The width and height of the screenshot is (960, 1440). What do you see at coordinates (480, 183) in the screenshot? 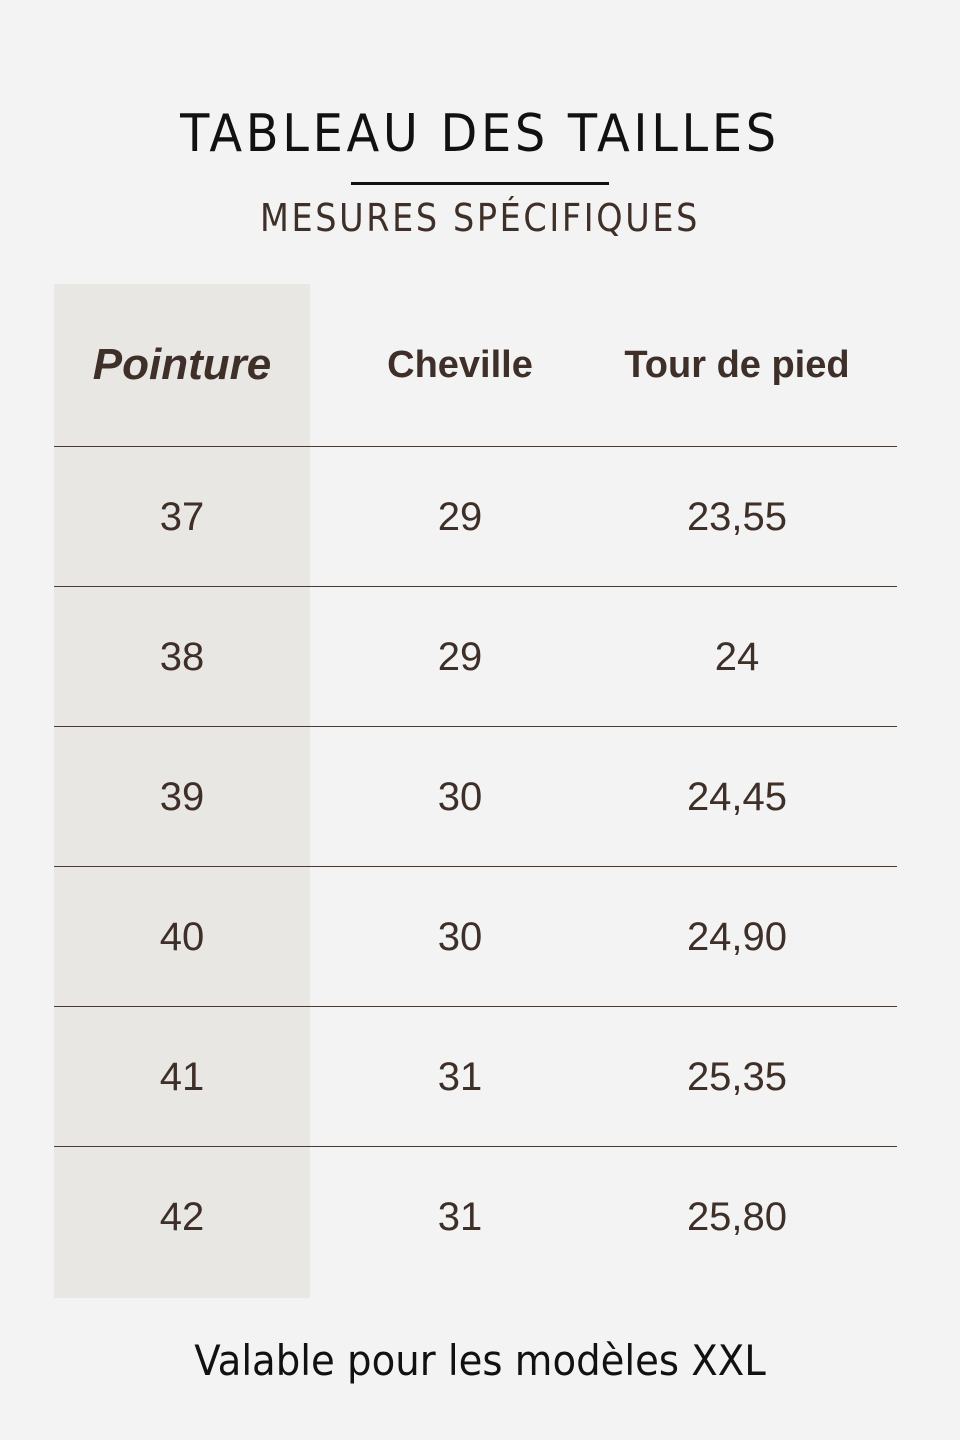
I see `title-divider` at bounding box center [480, 183].